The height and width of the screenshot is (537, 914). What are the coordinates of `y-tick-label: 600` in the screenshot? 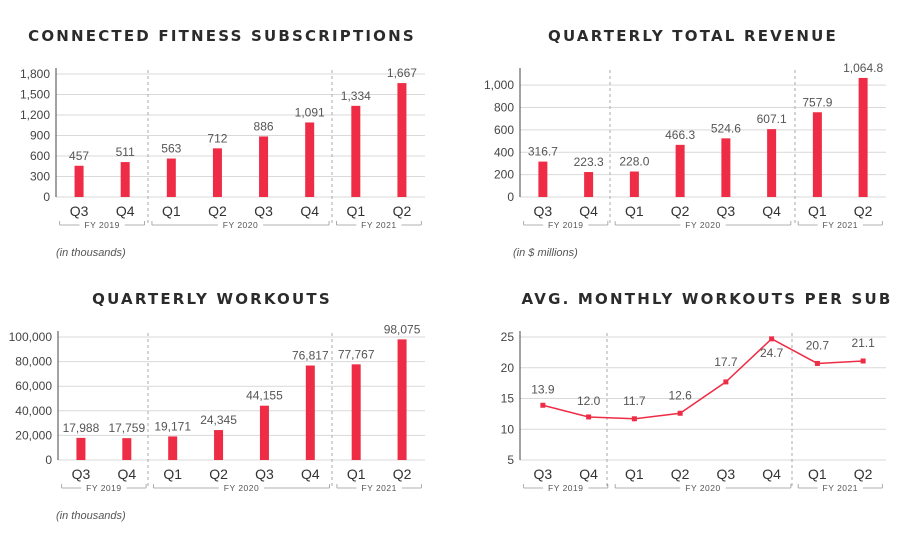 It's located at (504, 130).